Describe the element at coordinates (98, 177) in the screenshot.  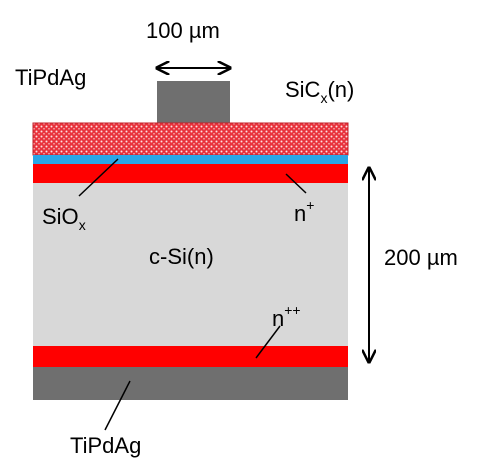
I see `siox-leader-line` at that location.